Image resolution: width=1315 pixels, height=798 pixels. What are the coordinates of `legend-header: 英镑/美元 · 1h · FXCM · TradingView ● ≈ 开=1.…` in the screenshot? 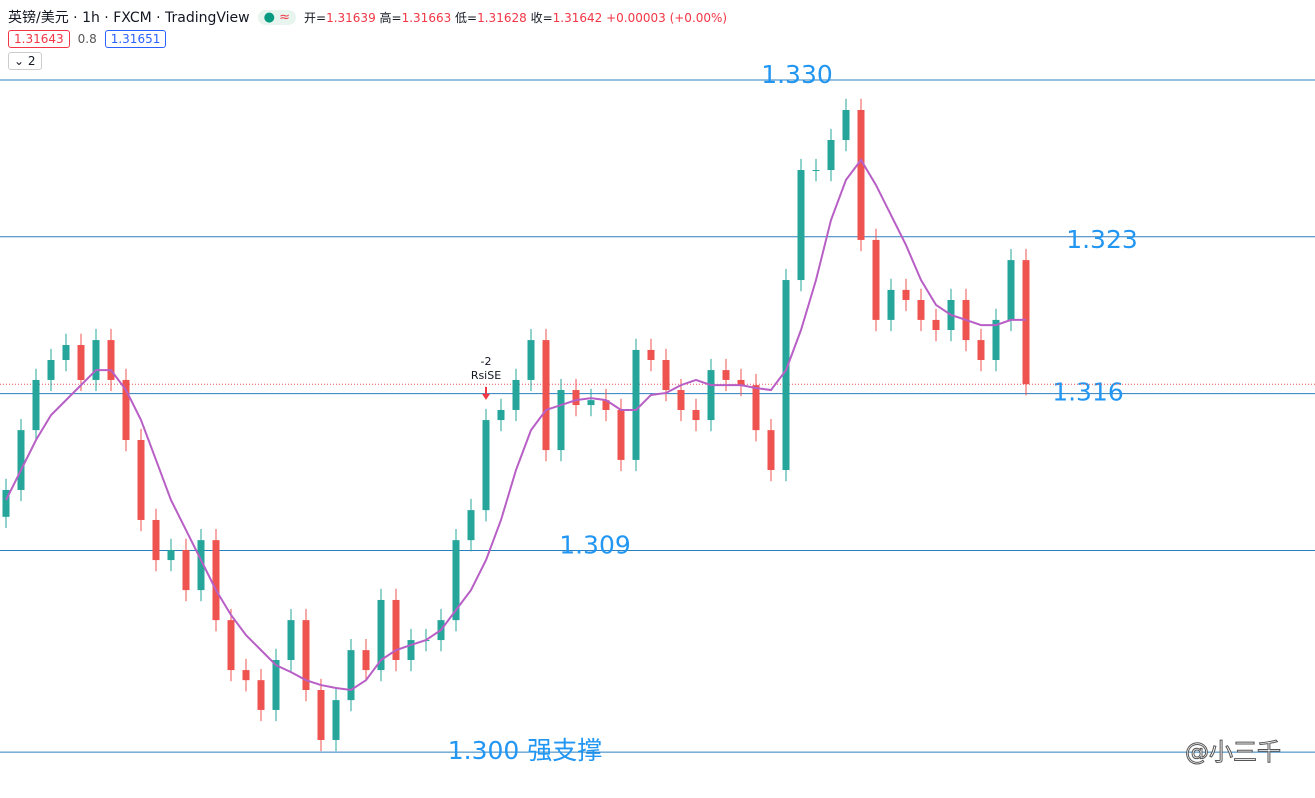 It's located at (367, 39).